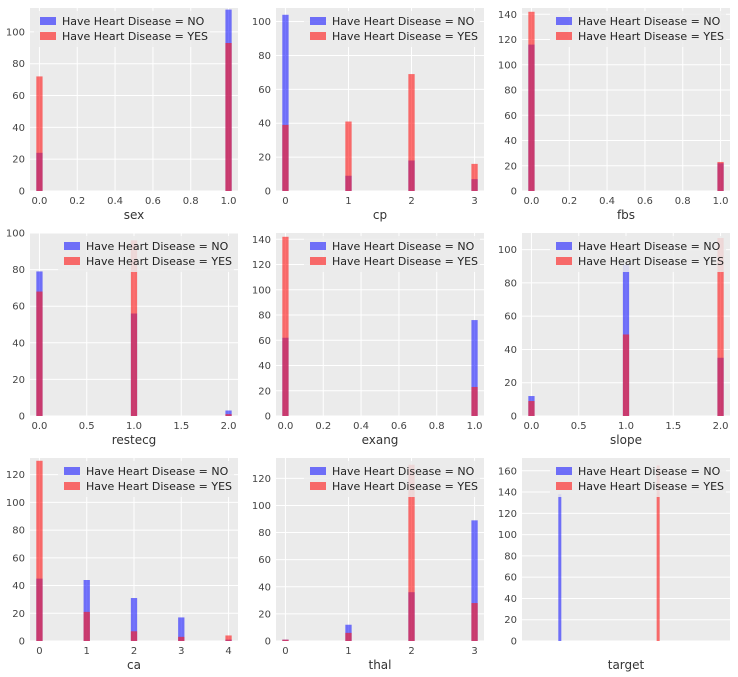 This screenshot has height=677, width=738. Describe the element at coordinates (411, 201) in the screenshot. I see `x-tick-label: 2` at that location.